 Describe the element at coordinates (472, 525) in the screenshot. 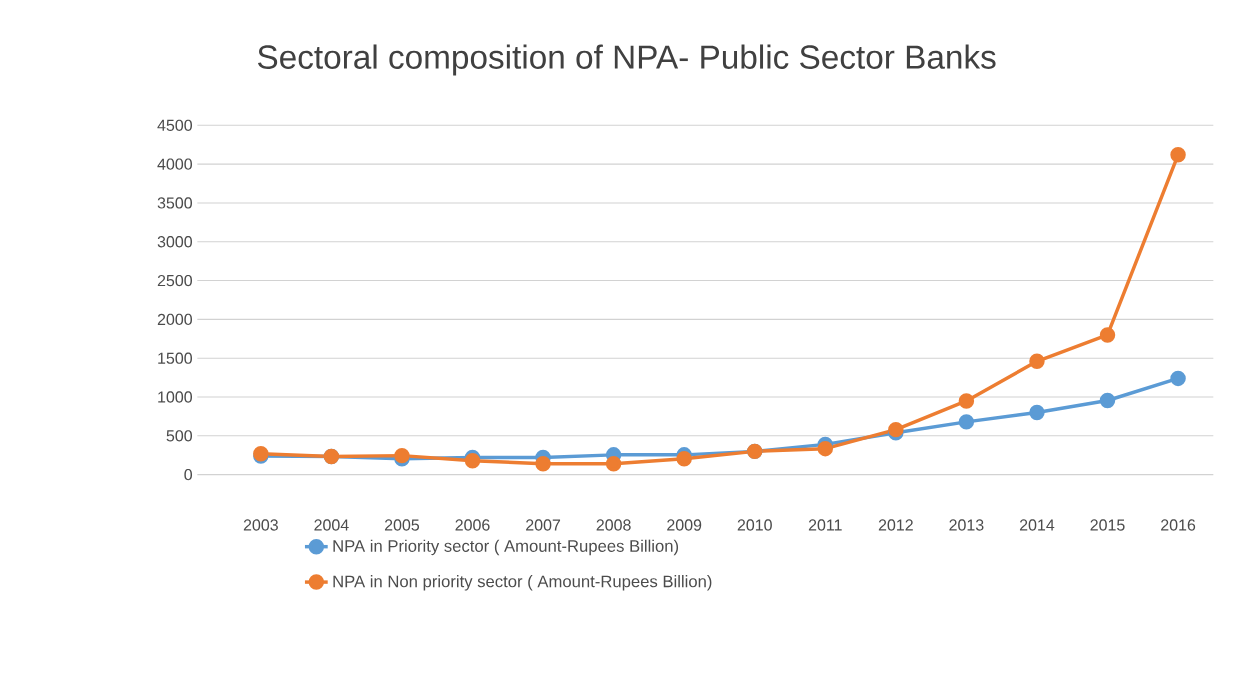

I see `x-tick-label: 2006` at that location.